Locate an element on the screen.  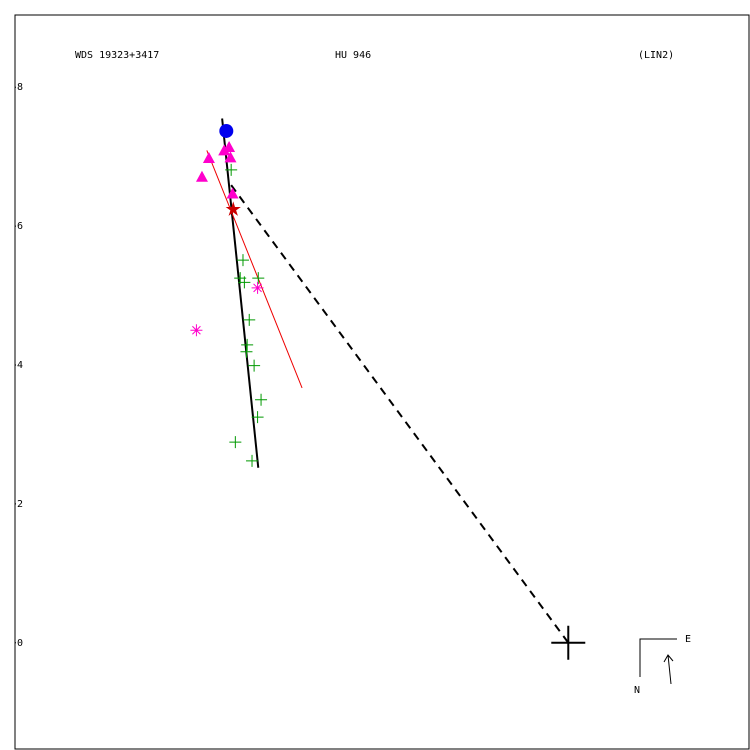
star-point is located at coordinates (233, 208).